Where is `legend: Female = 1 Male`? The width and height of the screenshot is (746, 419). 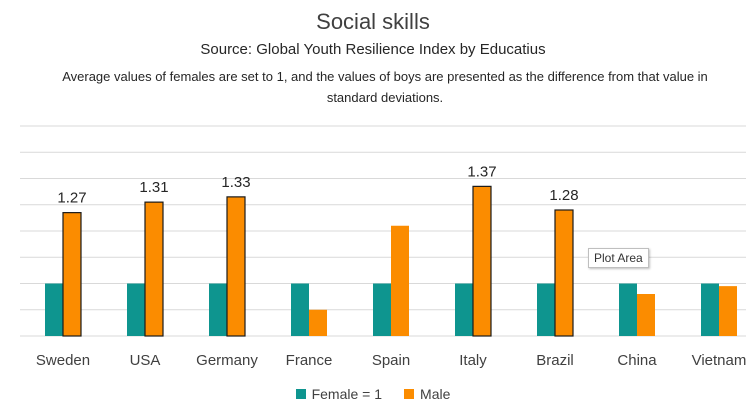 legend: Female = 1 Male is located at coordinates (373, 394).